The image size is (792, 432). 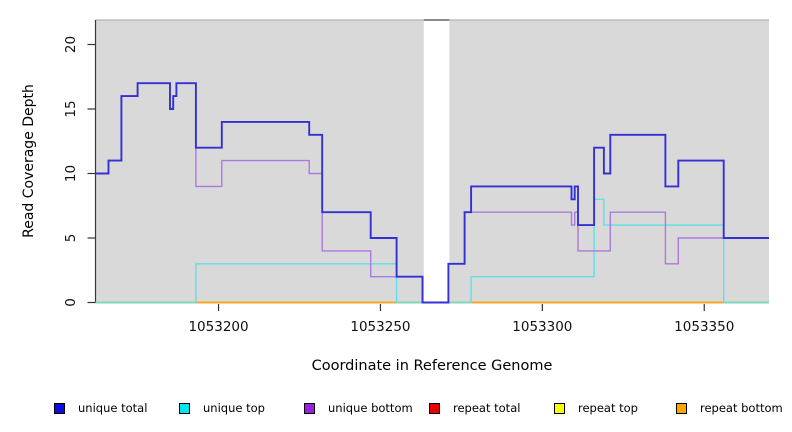 I want to click on legend-swatch-repeat-bottom, so click(x=681, y=408).